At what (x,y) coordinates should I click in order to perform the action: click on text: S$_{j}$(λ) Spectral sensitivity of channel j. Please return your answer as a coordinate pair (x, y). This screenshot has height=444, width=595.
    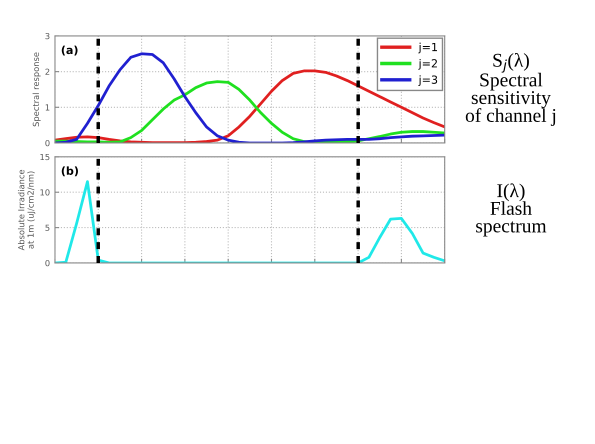
    Looking at the image, I should click on (511, 89).